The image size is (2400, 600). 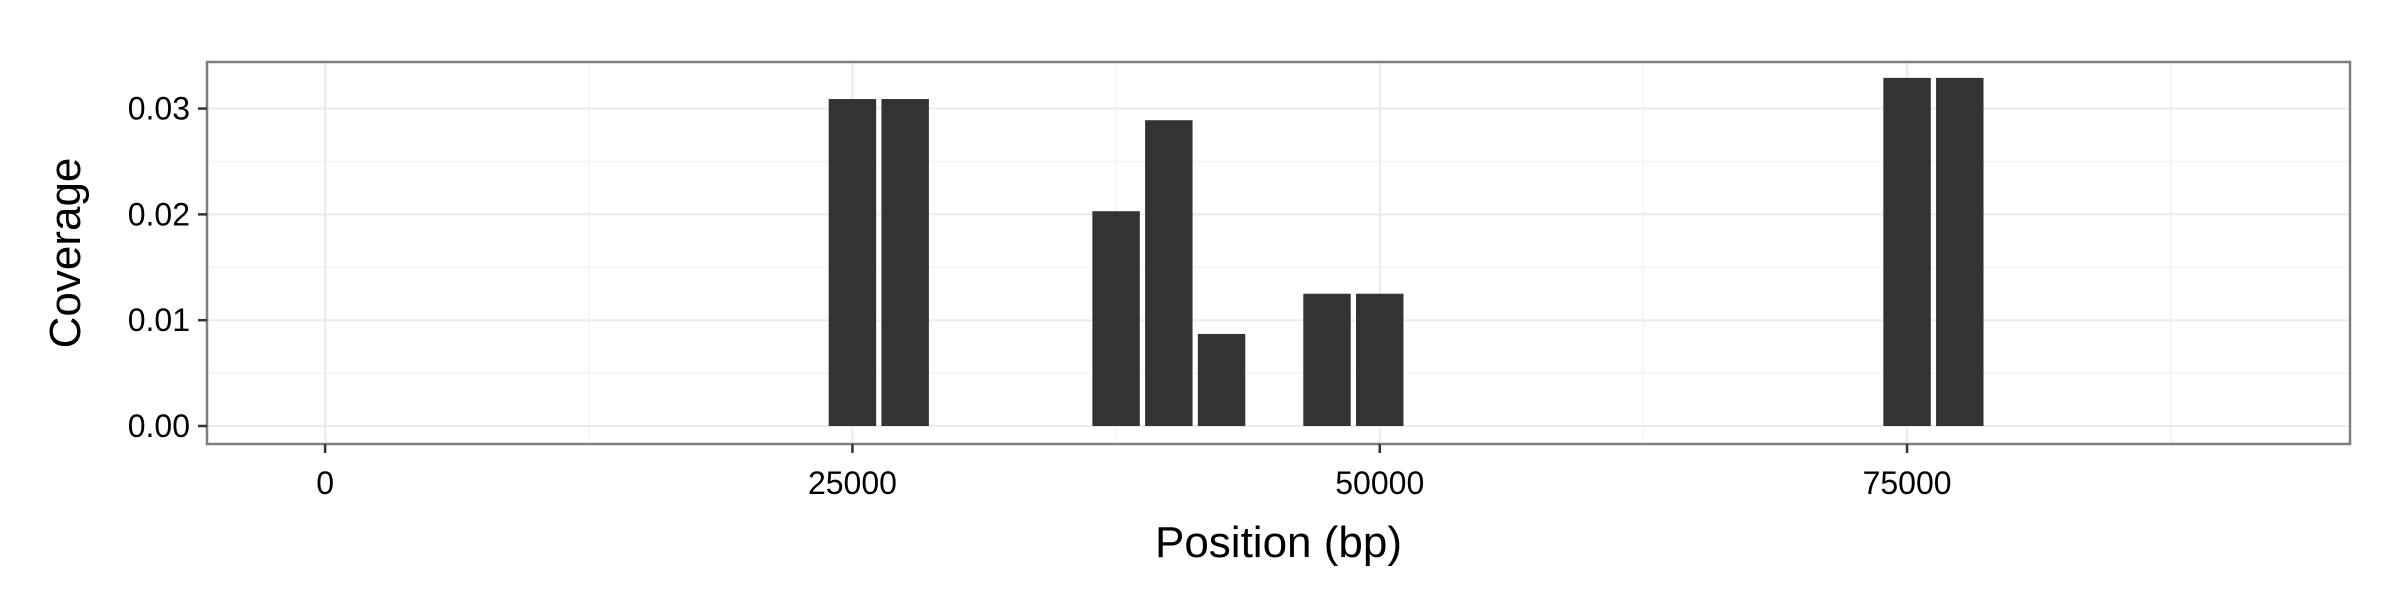 What do you see at coordinates (1278, 542) in the screenshot?
I see `x-axis-title: Position (bp)` at bounding box center [1278, 542].